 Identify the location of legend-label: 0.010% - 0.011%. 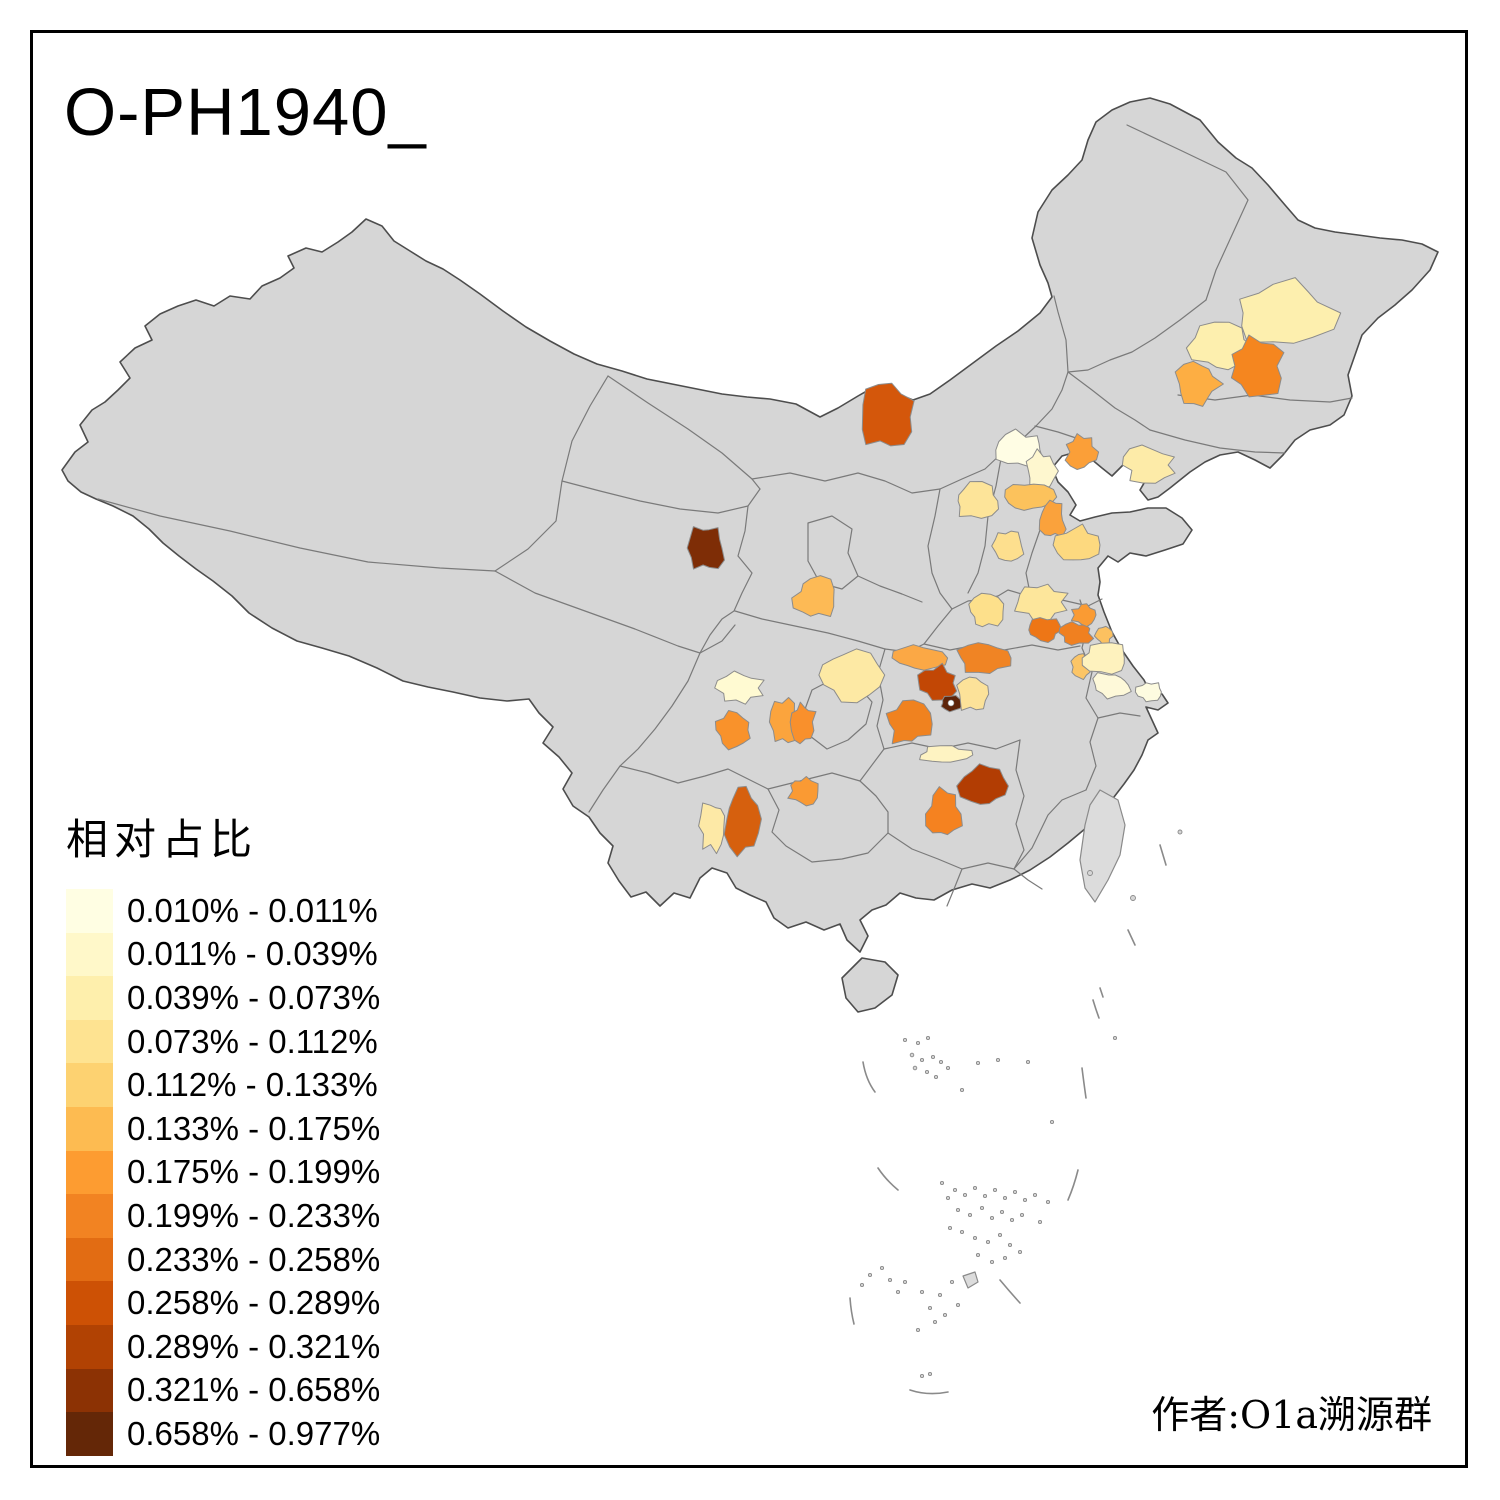
(252, 910).